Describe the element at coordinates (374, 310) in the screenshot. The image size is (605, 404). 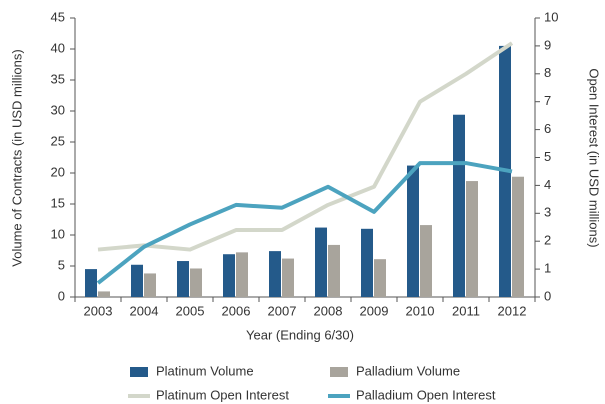
I see `x-tick-label: 2009` at that location.